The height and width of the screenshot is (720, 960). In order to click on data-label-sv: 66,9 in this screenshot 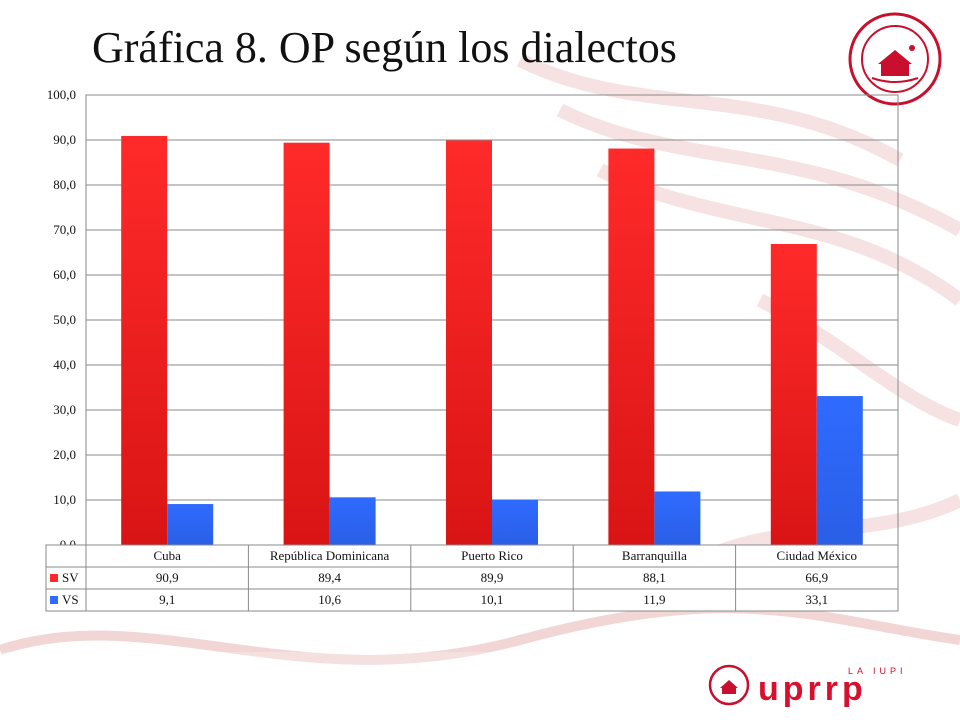, I will do `click(816, 577)`.